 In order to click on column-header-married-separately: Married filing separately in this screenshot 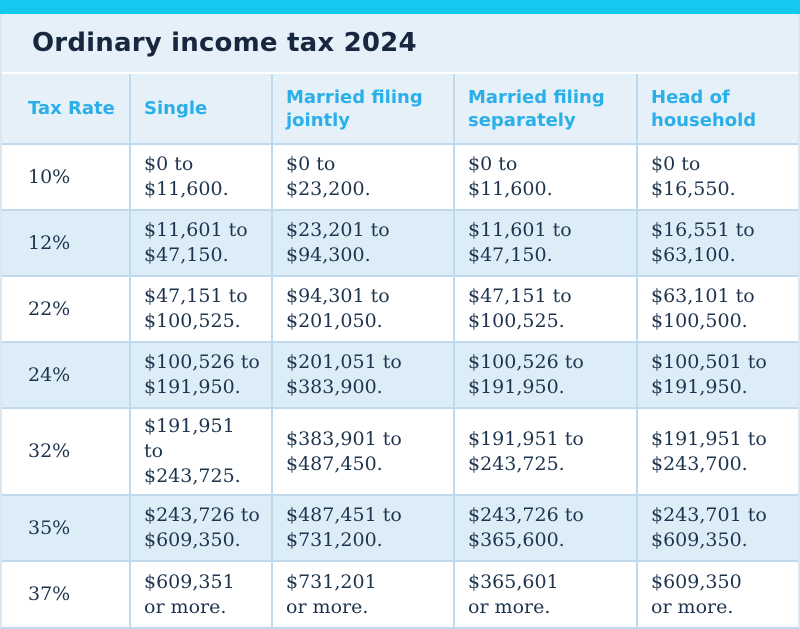, I will do `click(545, 109)`.